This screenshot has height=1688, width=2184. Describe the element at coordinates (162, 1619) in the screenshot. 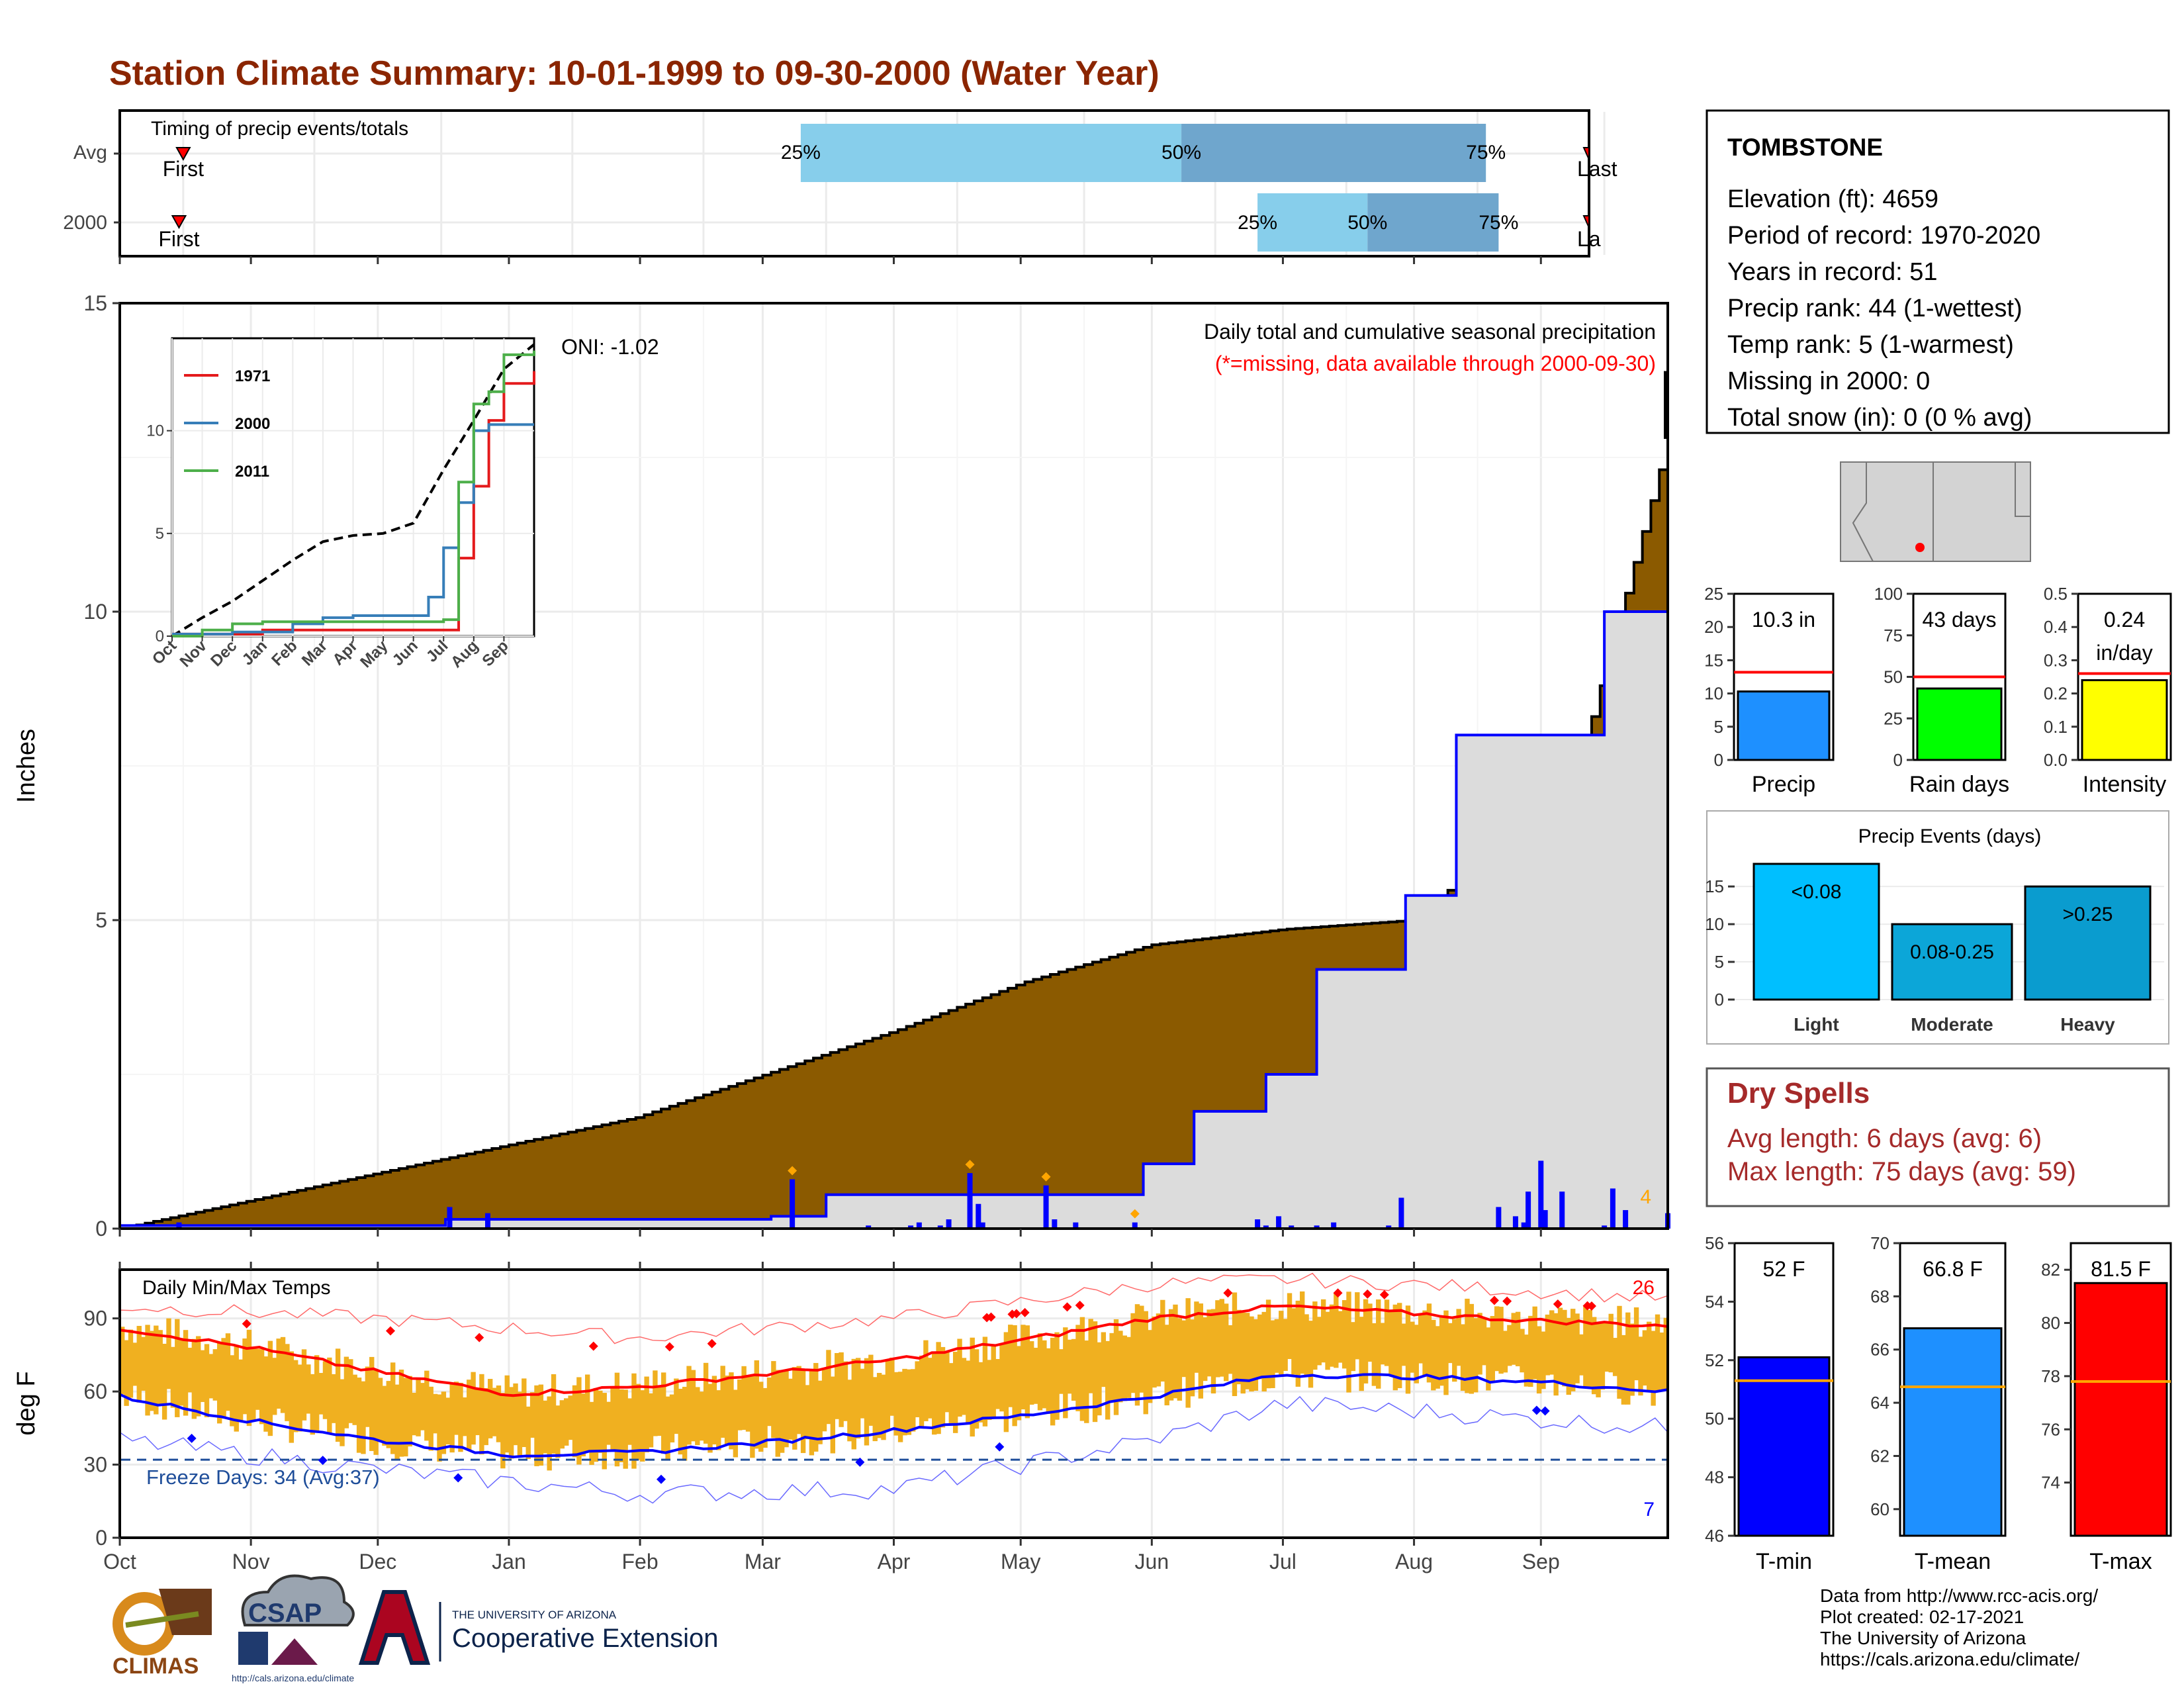

I see `climas-logo-stroke` at that location.